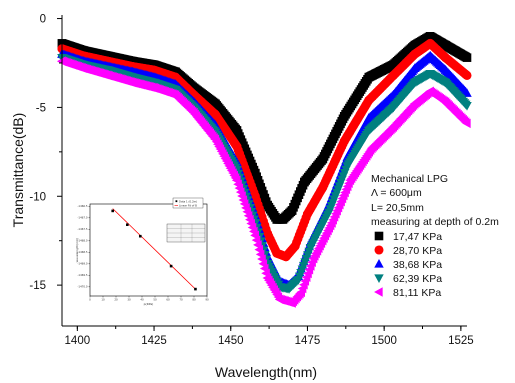 The height and width of the screenshot is (383, 515). I want to click on x-tick-label: 1500, so click(384, 341).